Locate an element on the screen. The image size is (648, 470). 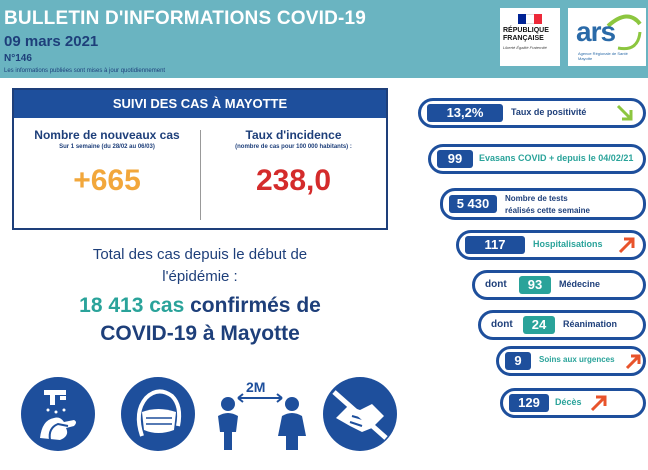
republique-motto: Liberté Égalité Fraternité is located at coordinates (525, 47).